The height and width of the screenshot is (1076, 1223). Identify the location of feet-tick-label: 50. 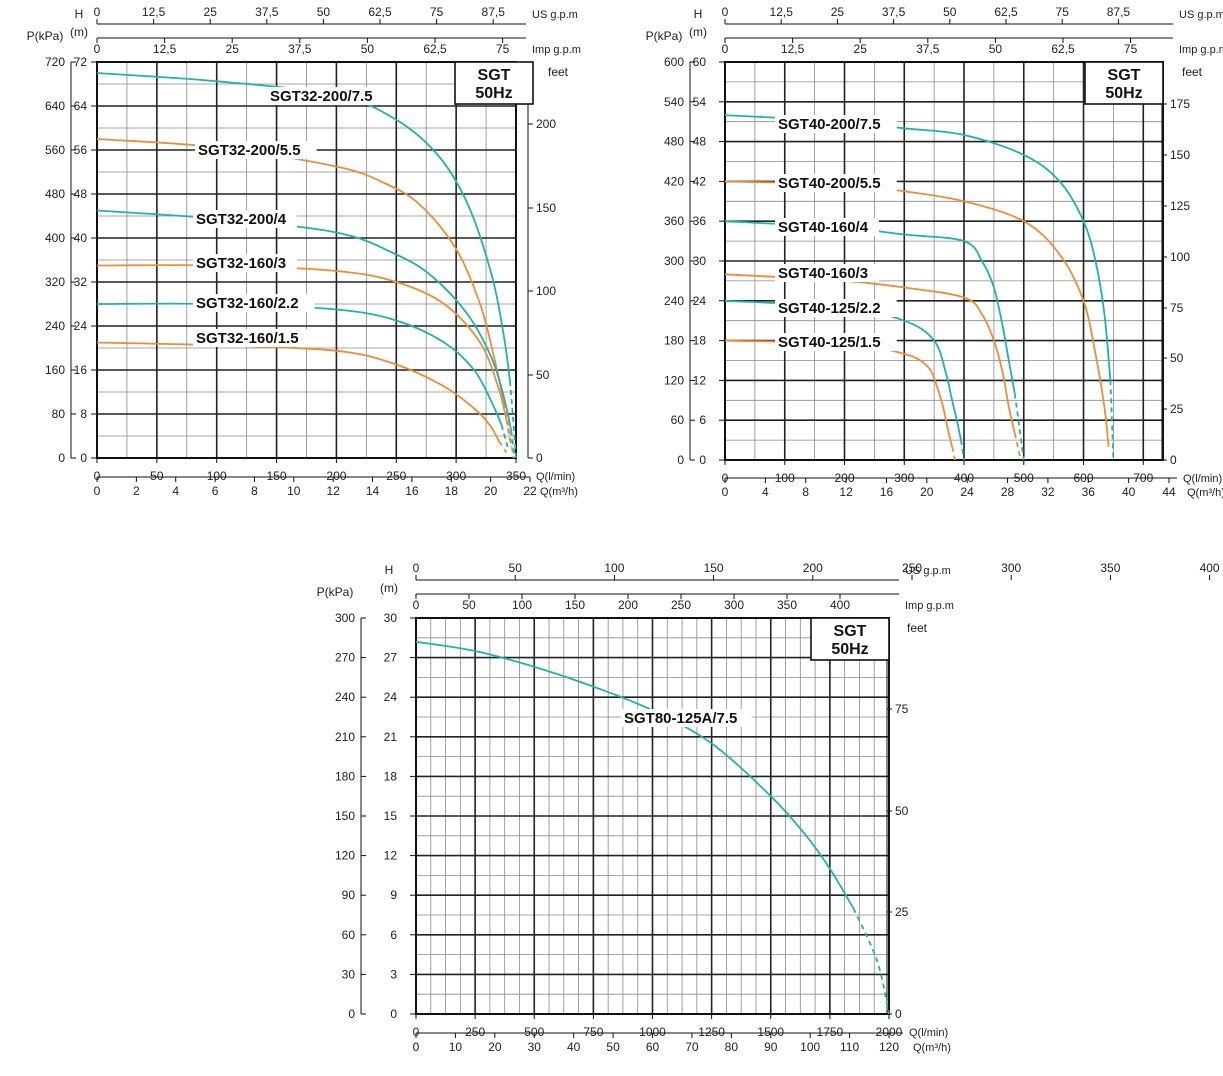
(902, 811).